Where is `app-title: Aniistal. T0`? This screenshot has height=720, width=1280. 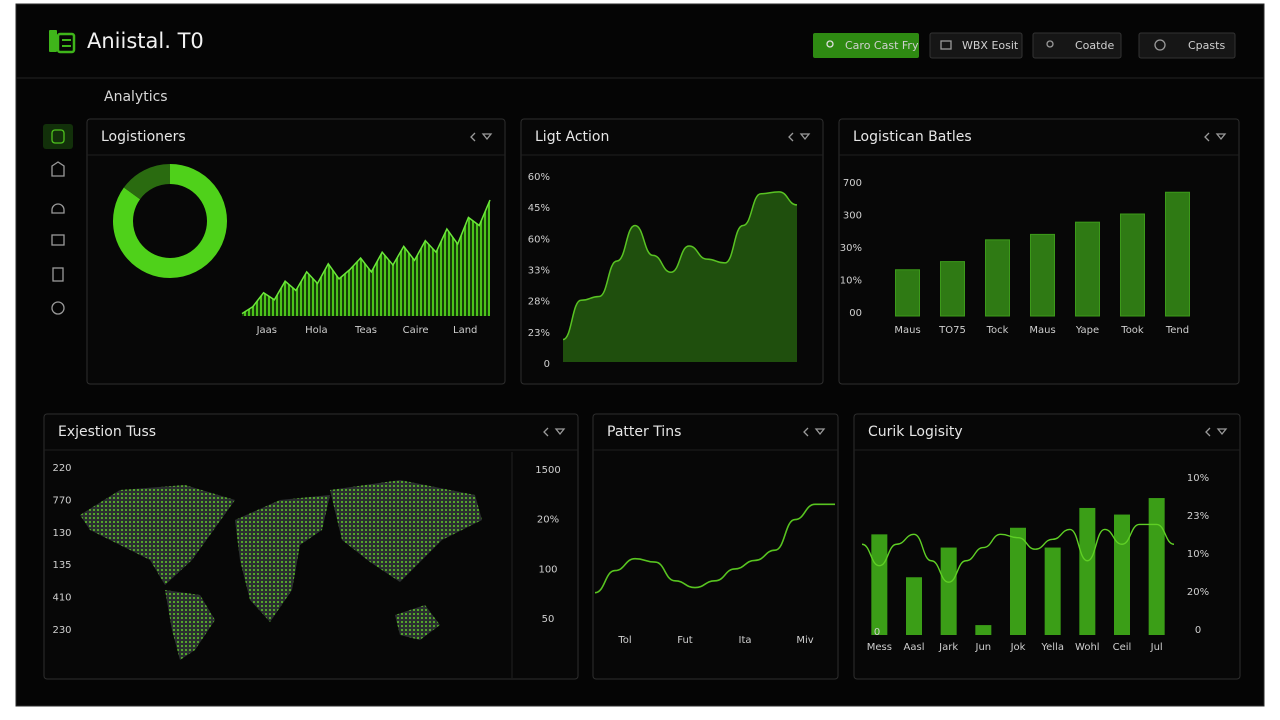
app-title: Aniistal. T0 is located at coordinates (145, 41).